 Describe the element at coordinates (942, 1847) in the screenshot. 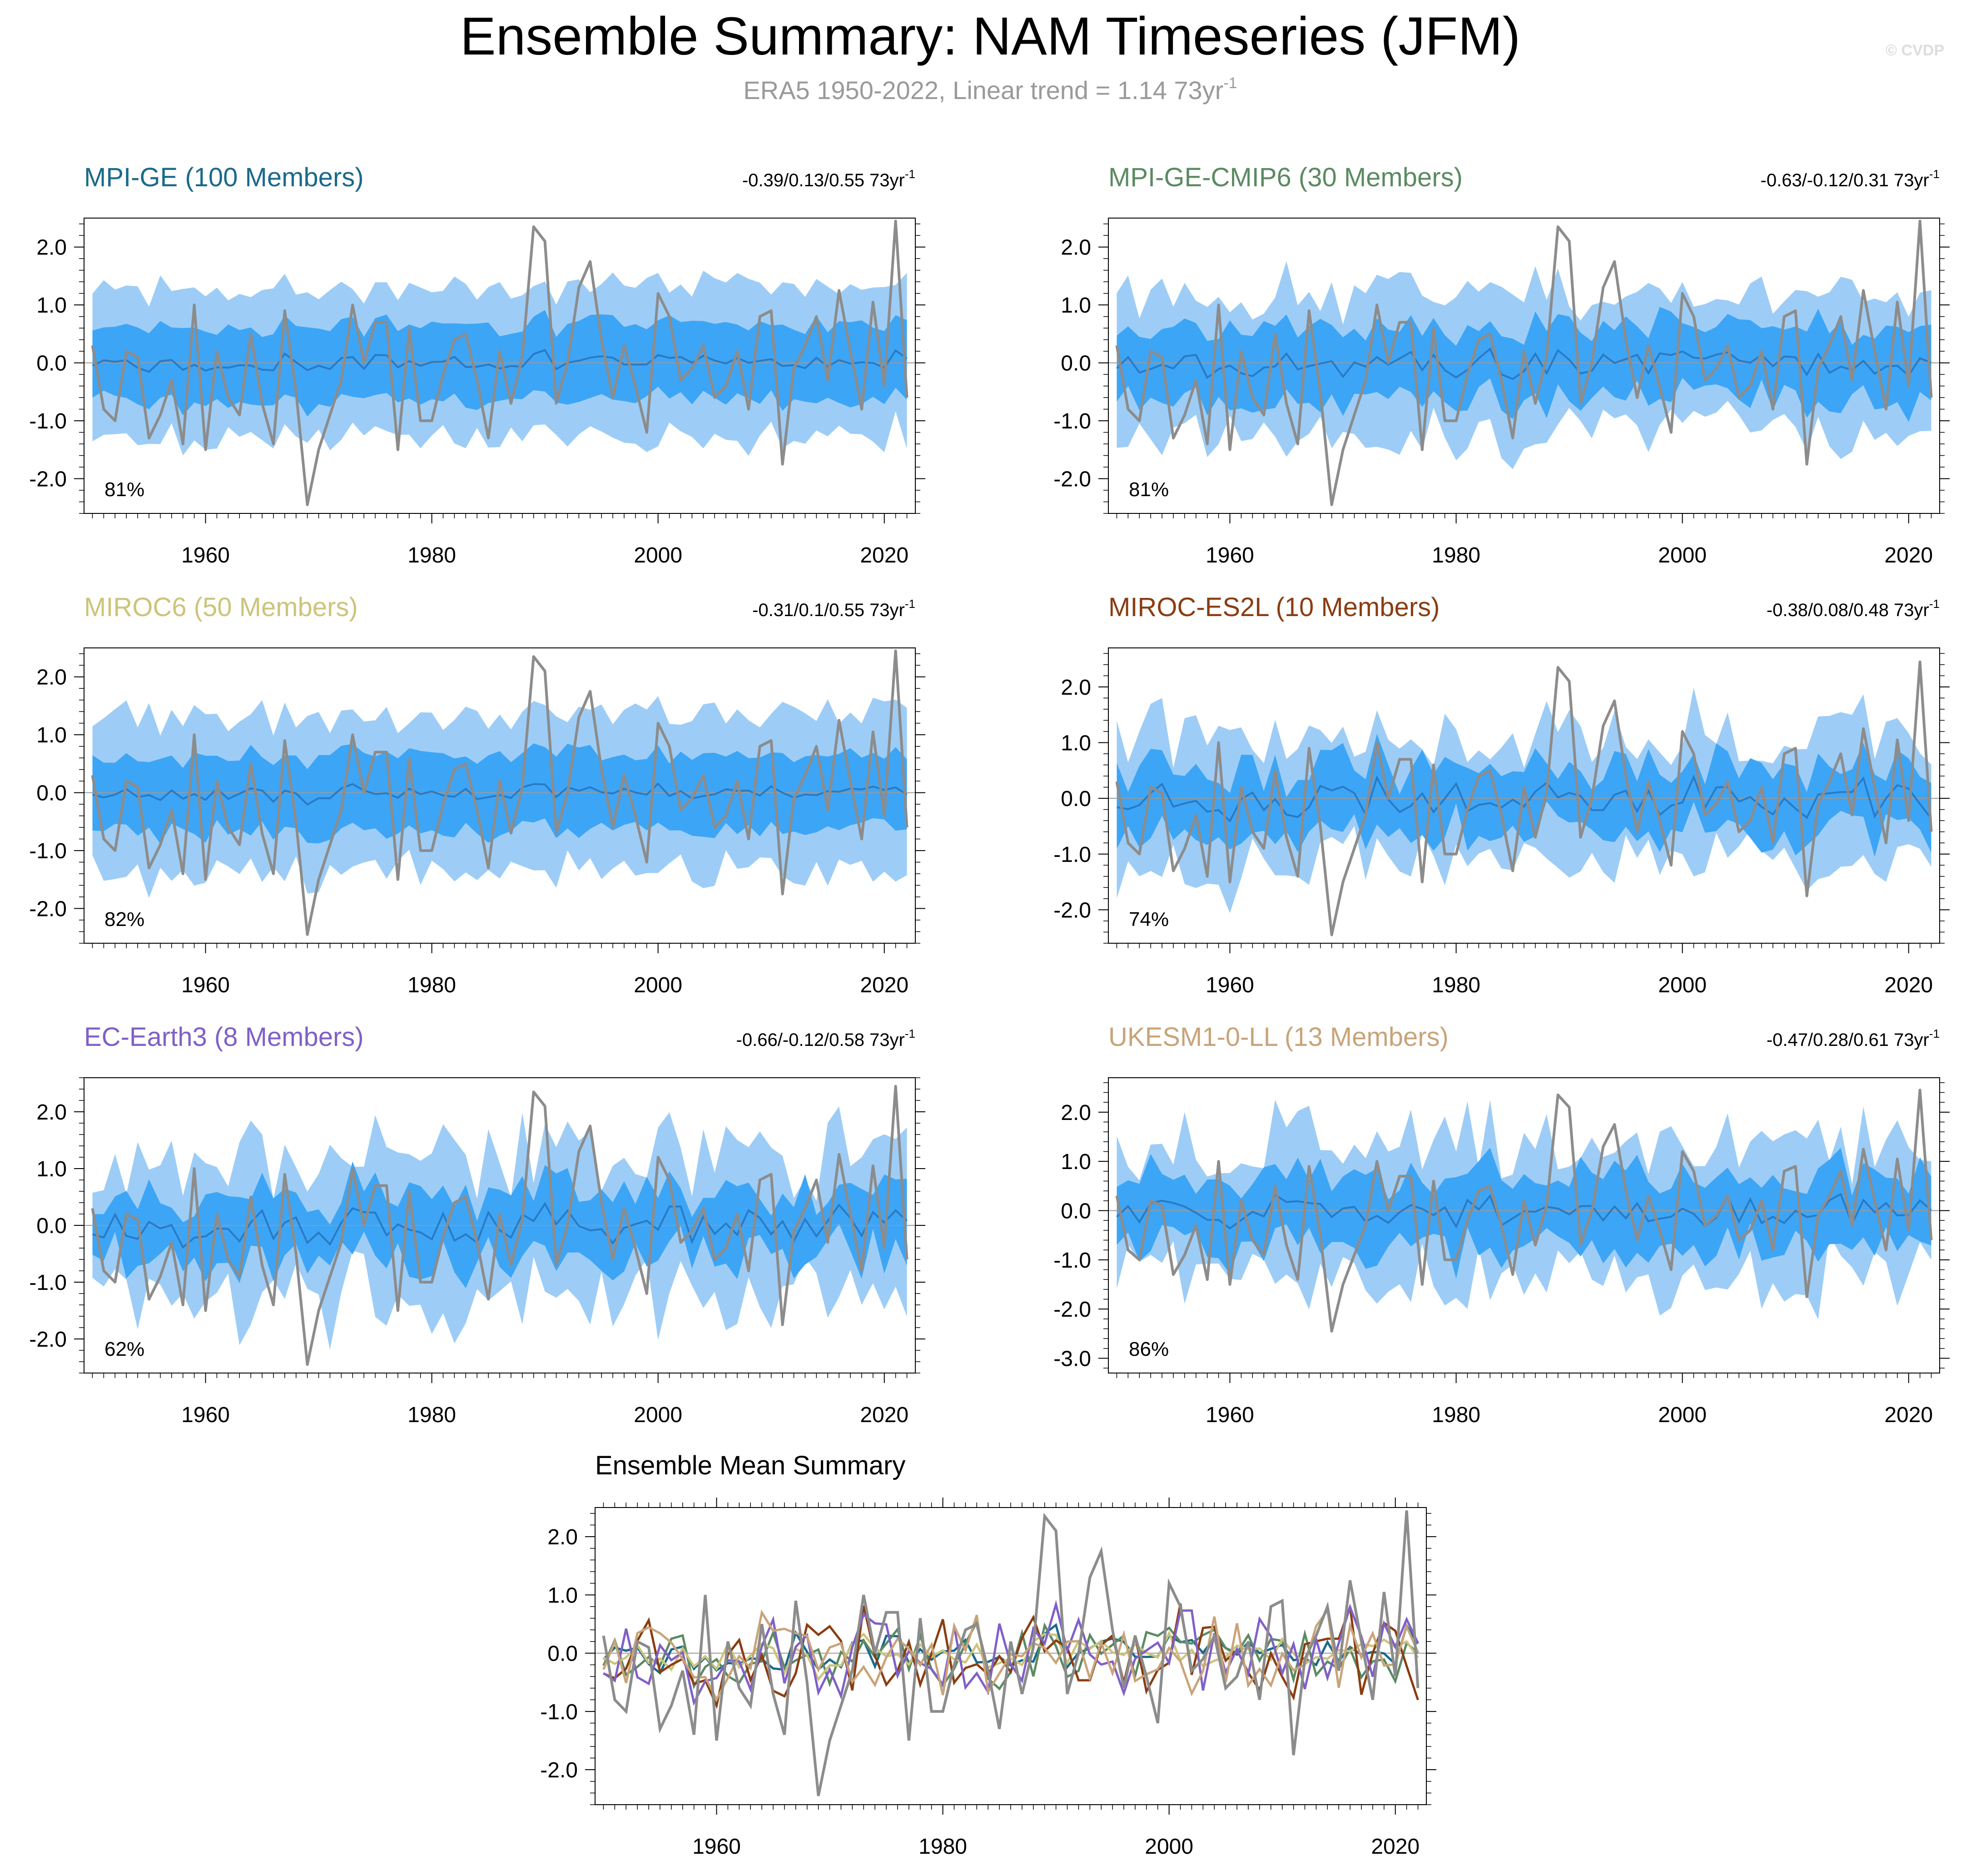

I see `summary-xtick-label: 1980` at that location.